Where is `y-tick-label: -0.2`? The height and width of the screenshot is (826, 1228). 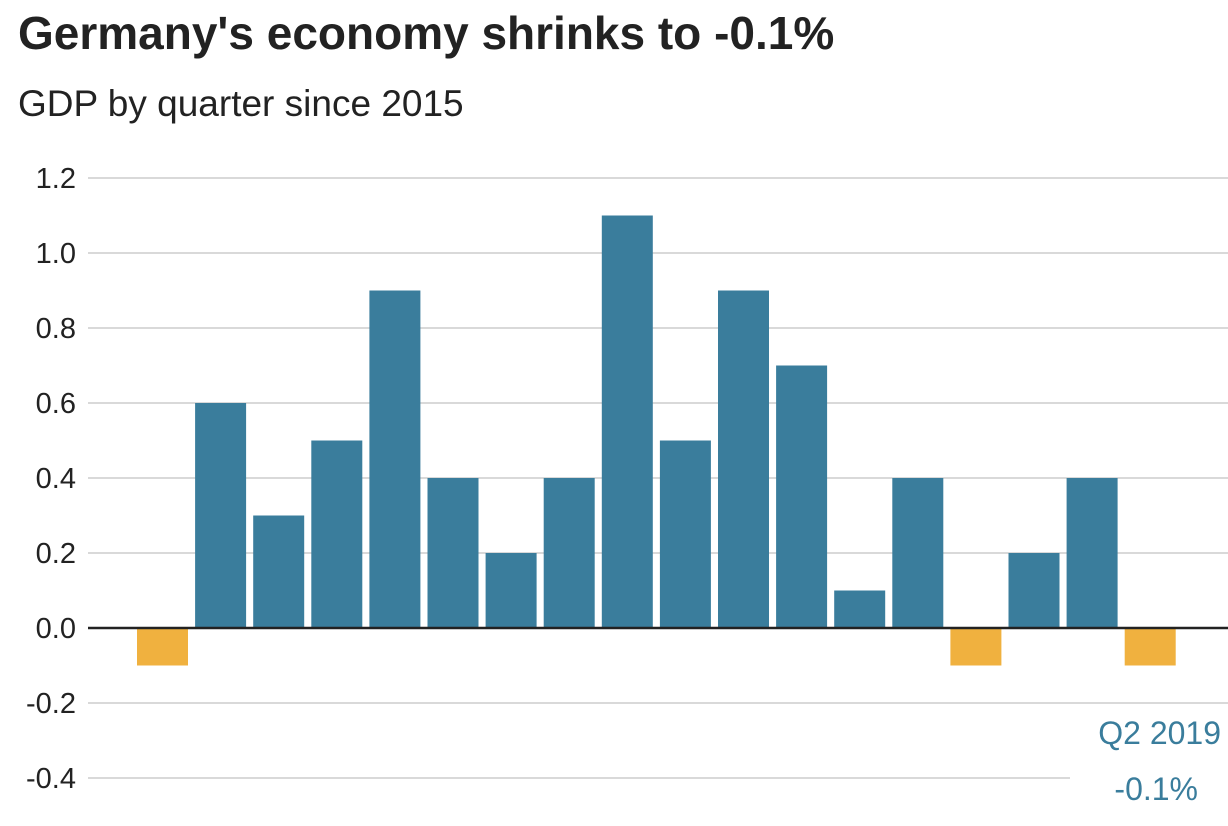
y-tick-label: -0.2 is located at coordinates (51, 704).